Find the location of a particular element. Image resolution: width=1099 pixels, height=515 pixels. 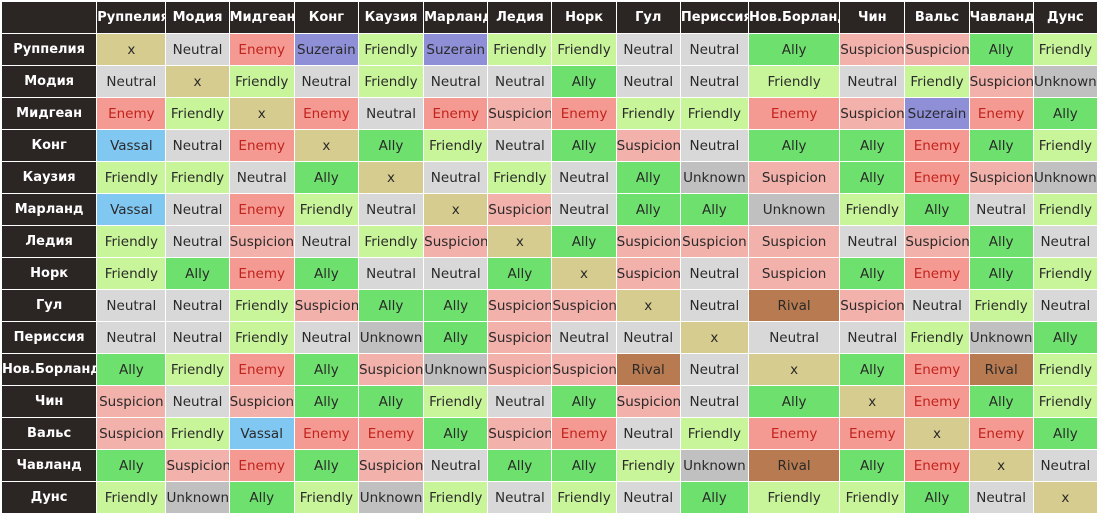

column-header: Нов.Борланд is located at coordinates (794, 17).